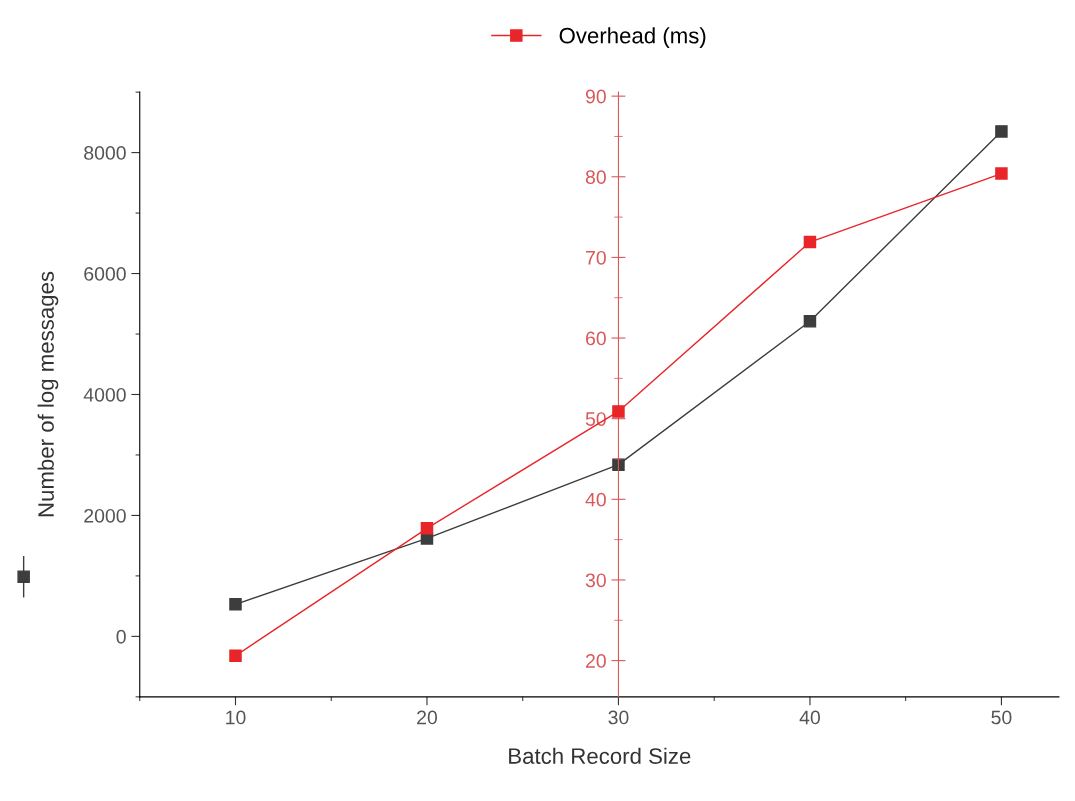 The image size is (1075, 801). What do you see at coordinates (596, 338) in the screenshot?
I see `y2-tick-label: 60` at bounding box center [596, 338].